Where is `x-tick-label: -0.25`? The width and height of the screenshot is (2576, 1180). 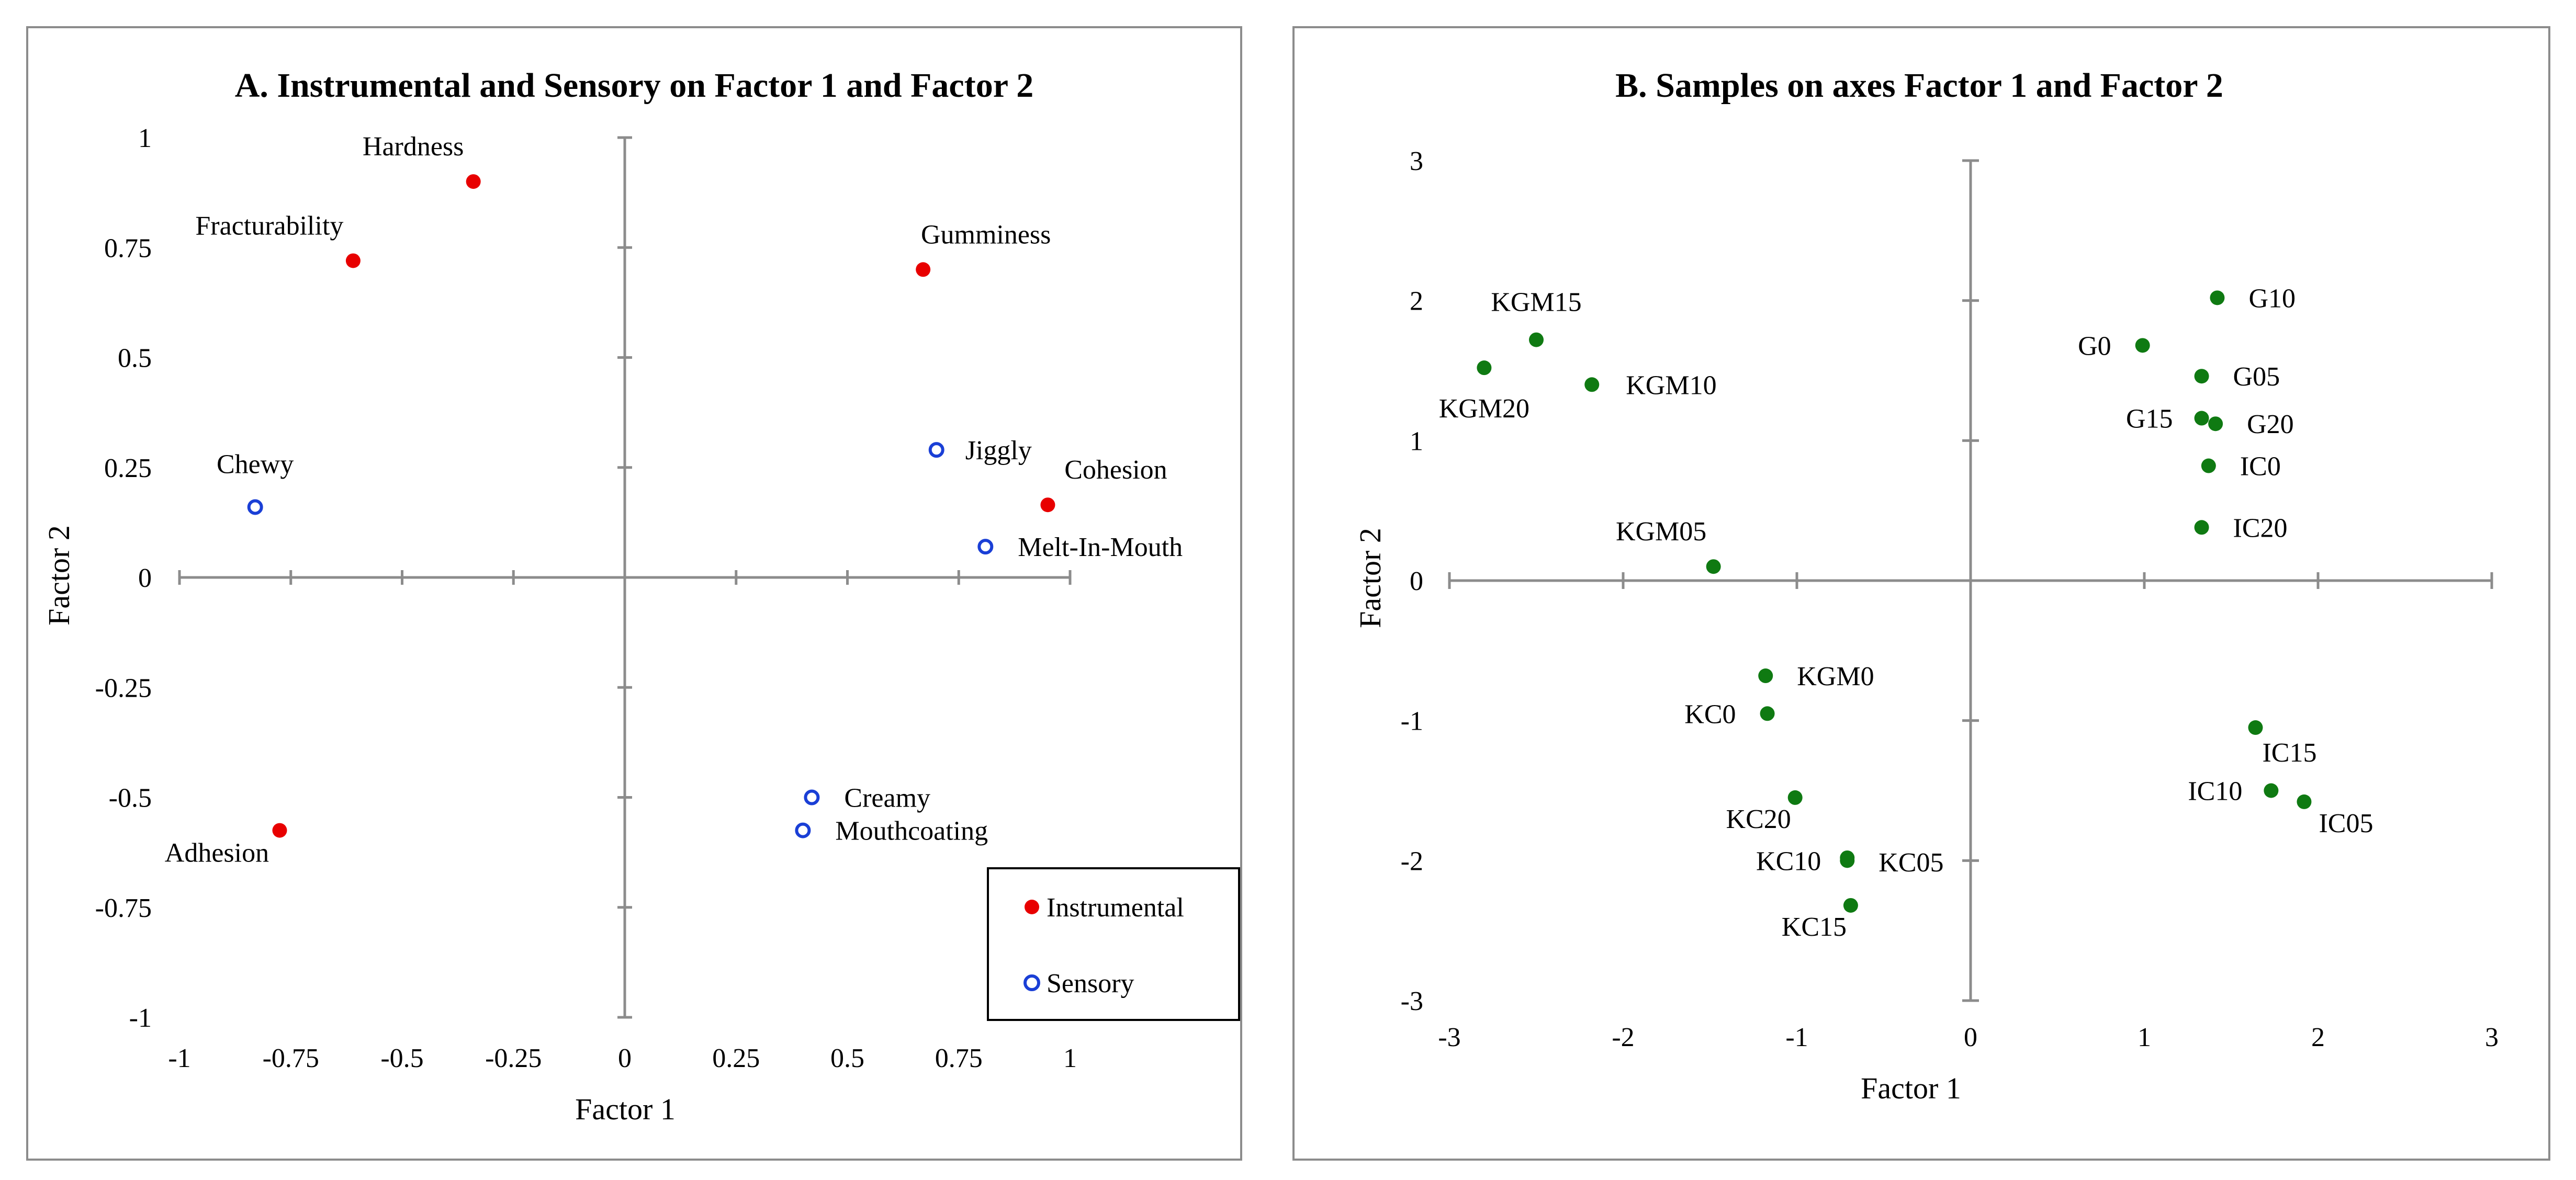
x-tick-label: -0.25 is located at coordinates (513, 1058).